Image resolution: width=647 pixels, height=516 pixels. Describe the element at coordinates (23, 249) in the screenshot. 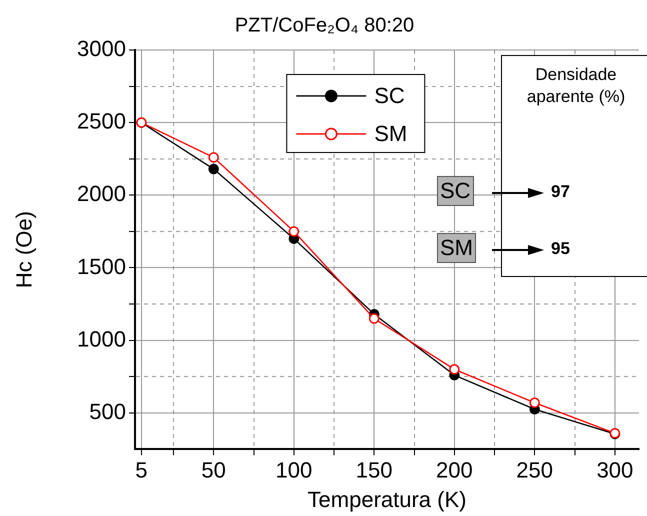

I see `y-axis-title: Hc (Oe)` at that location.